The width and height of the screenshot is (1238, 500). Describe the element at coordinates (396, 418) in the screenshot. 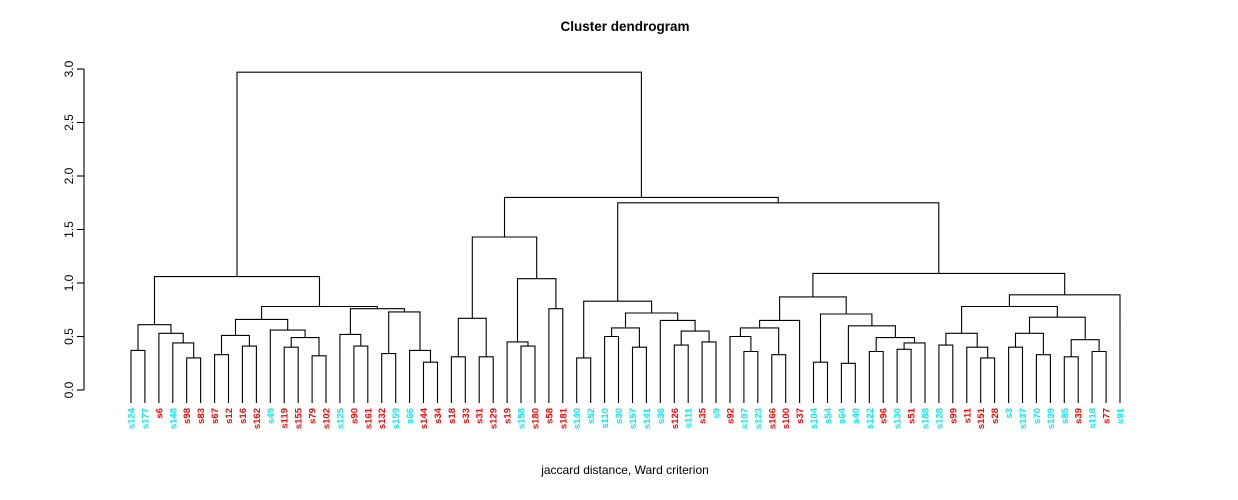

I see `leaf-label: s159` at that location.